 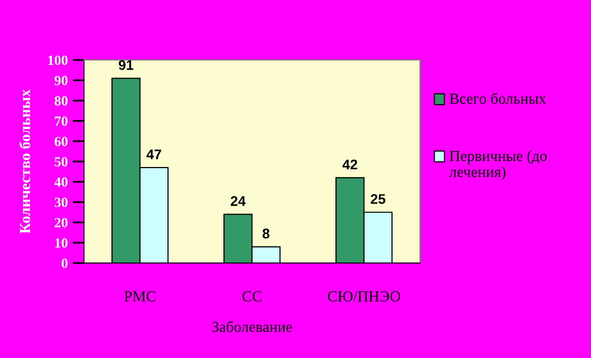 I want to click on legend-label: Всего больных, so click(x=498, y=98).